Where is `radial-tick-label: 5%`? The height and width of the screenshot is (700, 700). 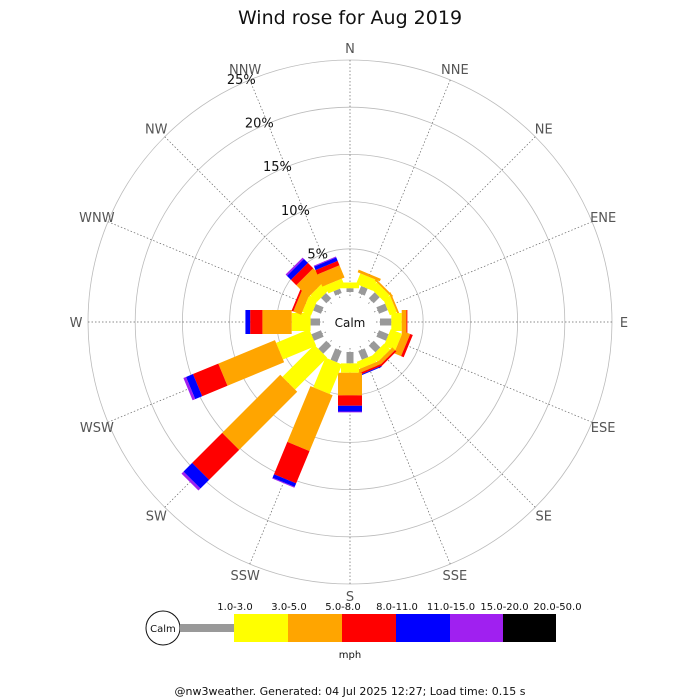 radial-tick-label: 5% is located at coordinates (317, 254).